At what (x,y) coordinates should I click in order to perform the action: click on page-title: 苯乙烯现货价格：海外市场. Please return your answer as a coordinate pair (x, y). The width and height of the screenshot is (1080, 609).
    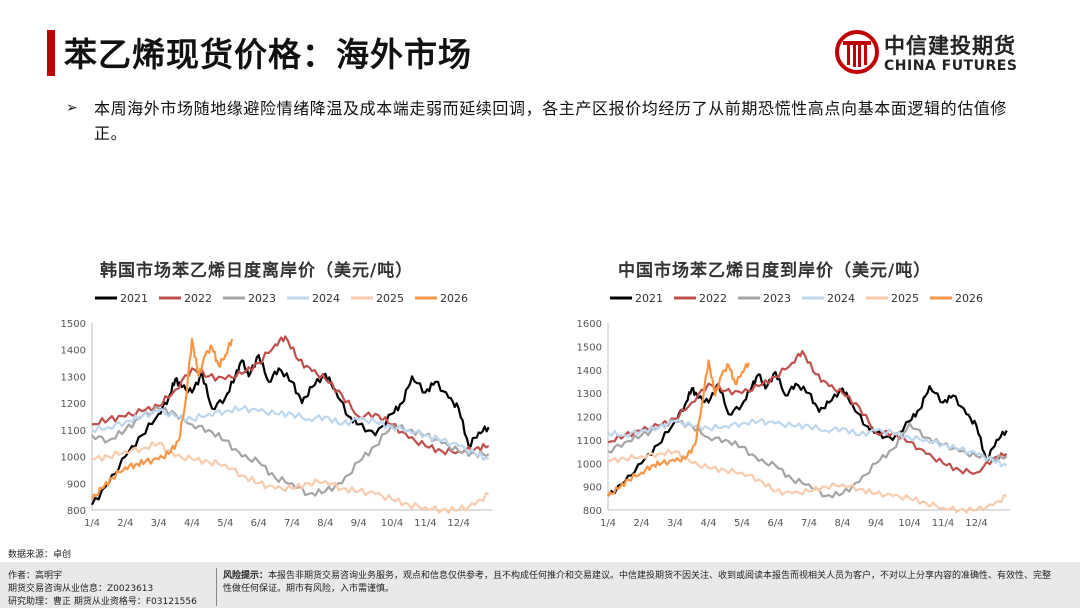
    Looking at the image, I should click on (268, 54).